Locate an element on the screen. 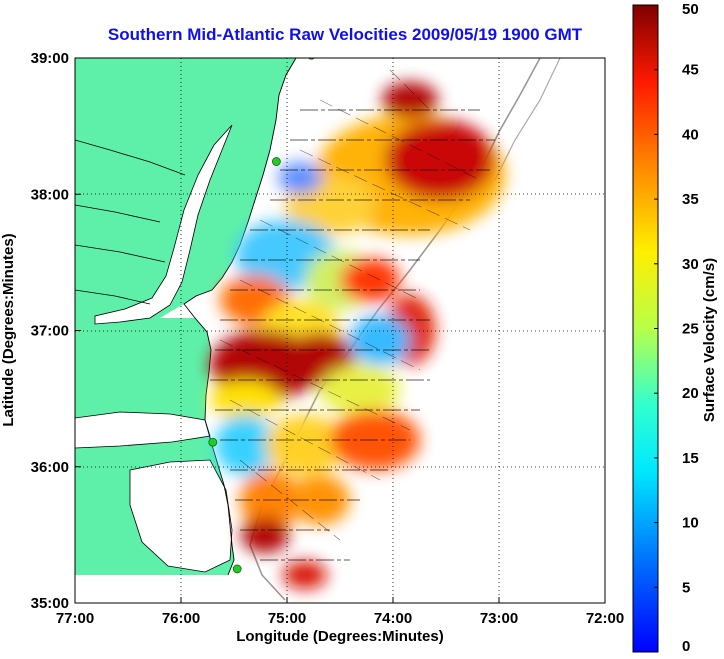 The image size is (724, 659). colorbar-tick-label: 0 is located at coordinates (686, 646).